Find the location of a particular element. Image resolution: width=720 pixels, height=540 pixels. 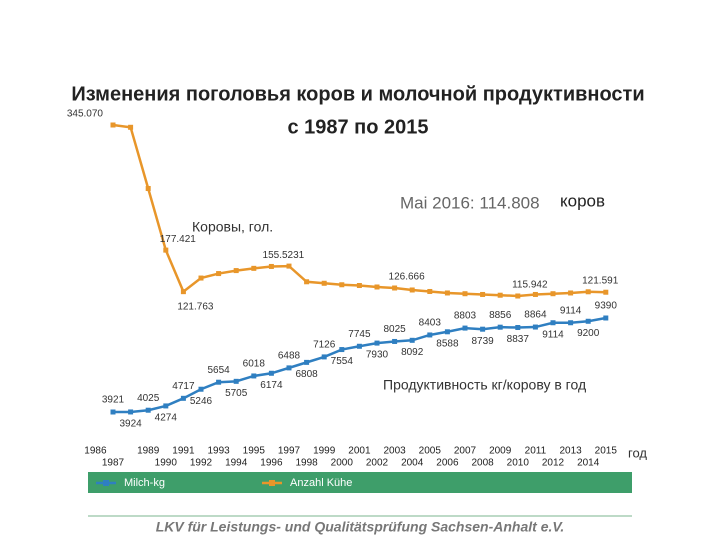

x-tick-label: 2002 is located at coordinates (377, 463).